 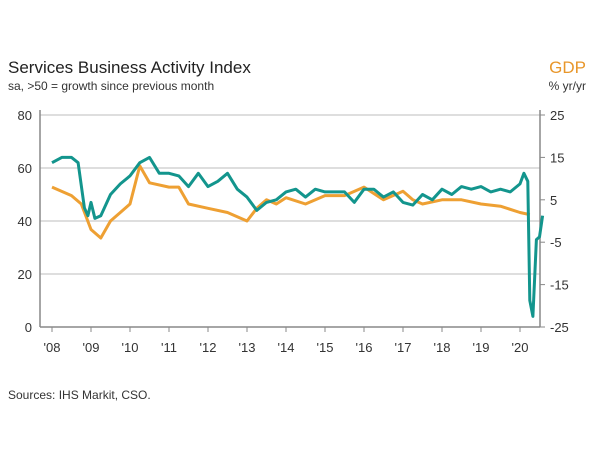 I want to click on right-axis-title: GDP, so click(x=567, y=67).